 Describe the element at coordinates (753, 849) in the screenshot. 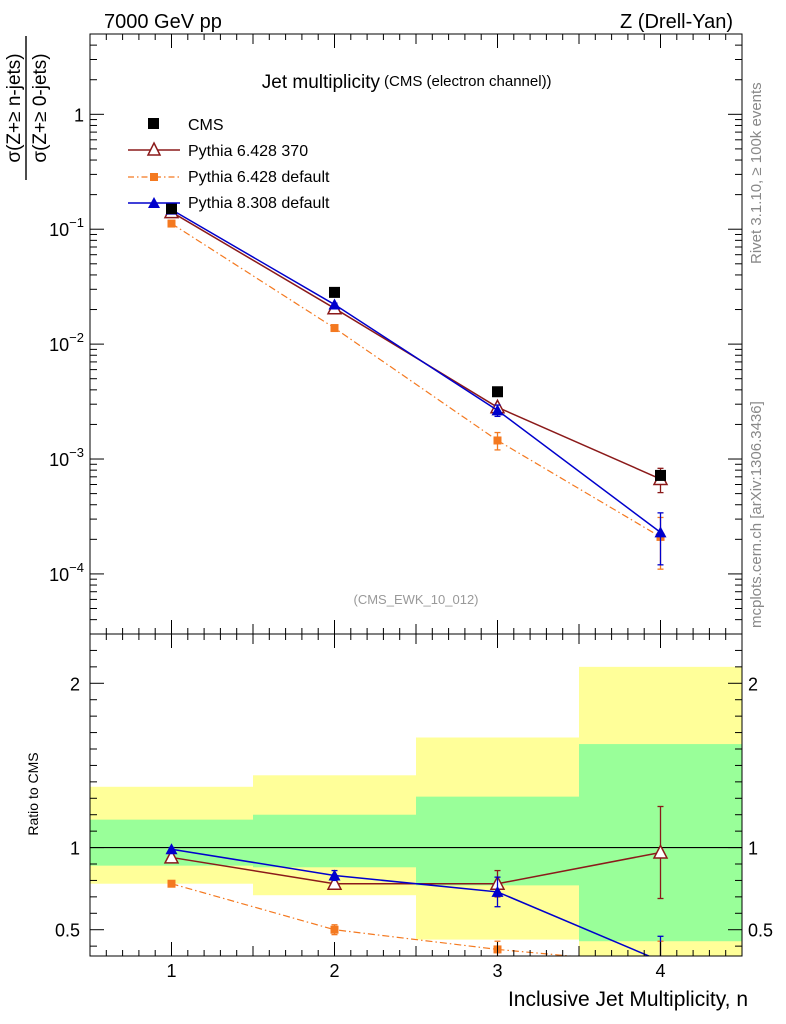

I see `ratio-y-tick-label-right: 1` at that location.